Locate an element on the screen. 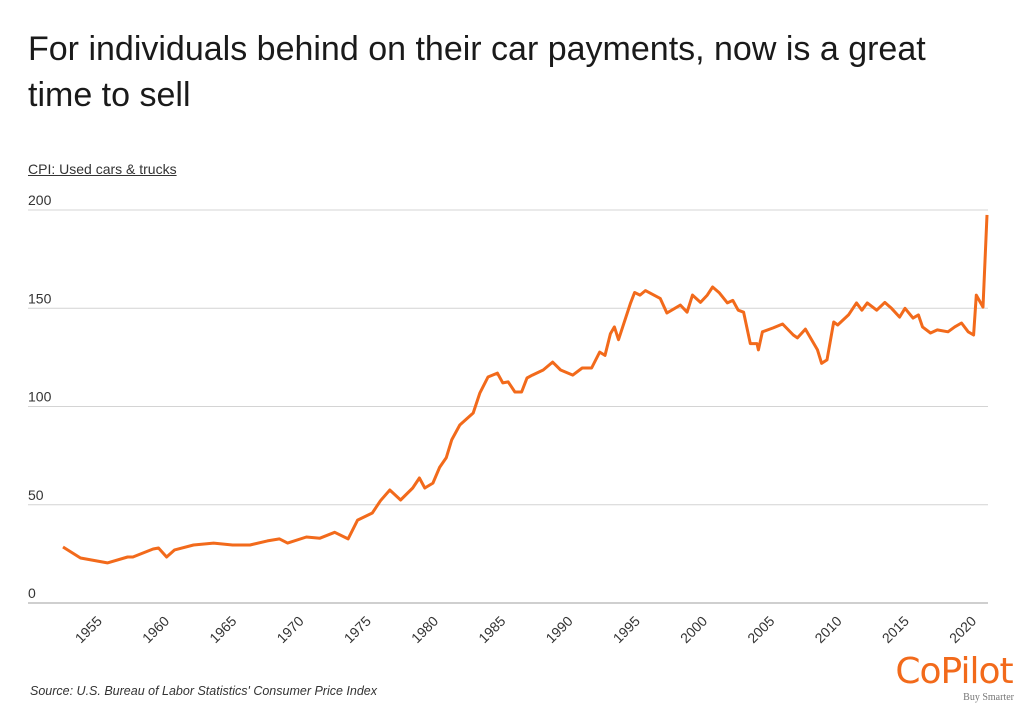  y-tick-label: 100 is located at coordinates (40, 397).